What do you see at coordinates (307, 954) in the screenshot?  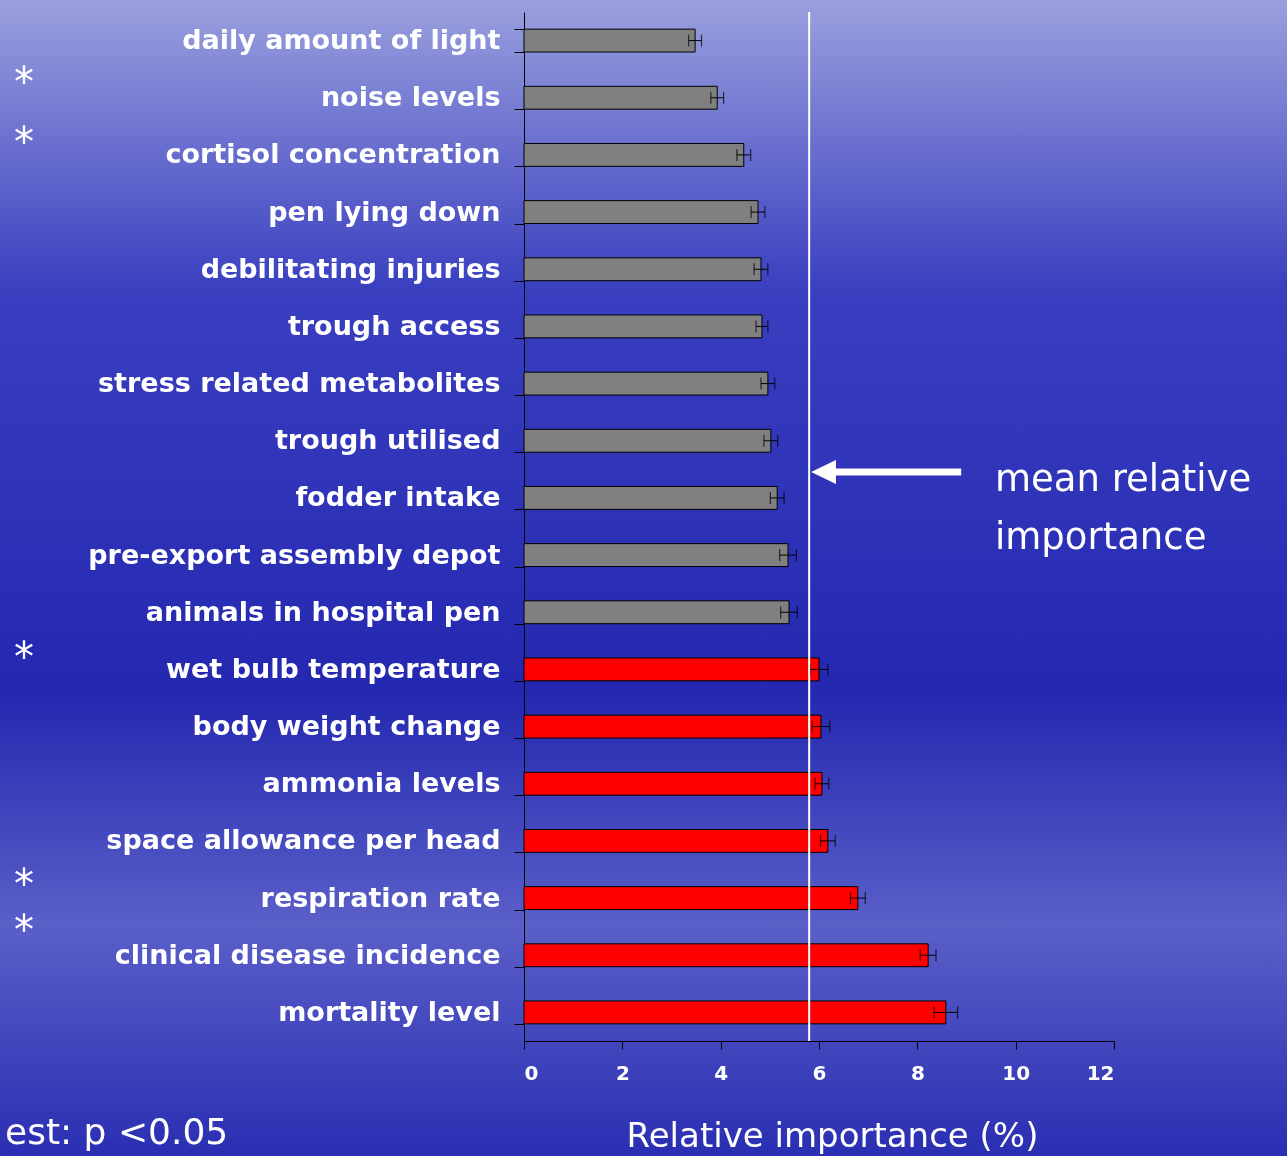 I see `y-tick-label: clinical disease incidence` at bounding box center [307, 954].